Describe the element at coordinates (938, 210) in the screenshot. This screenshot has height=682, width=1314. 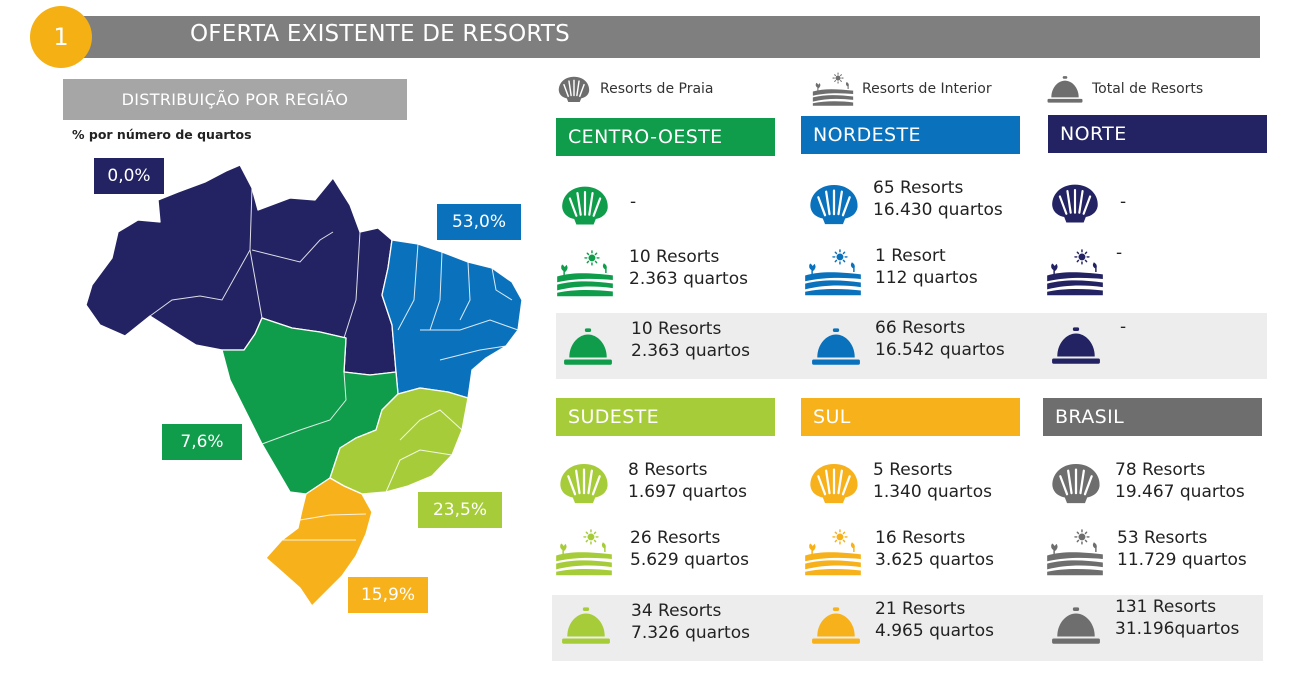
I see `room-count: 16.430 quartos` at that location.